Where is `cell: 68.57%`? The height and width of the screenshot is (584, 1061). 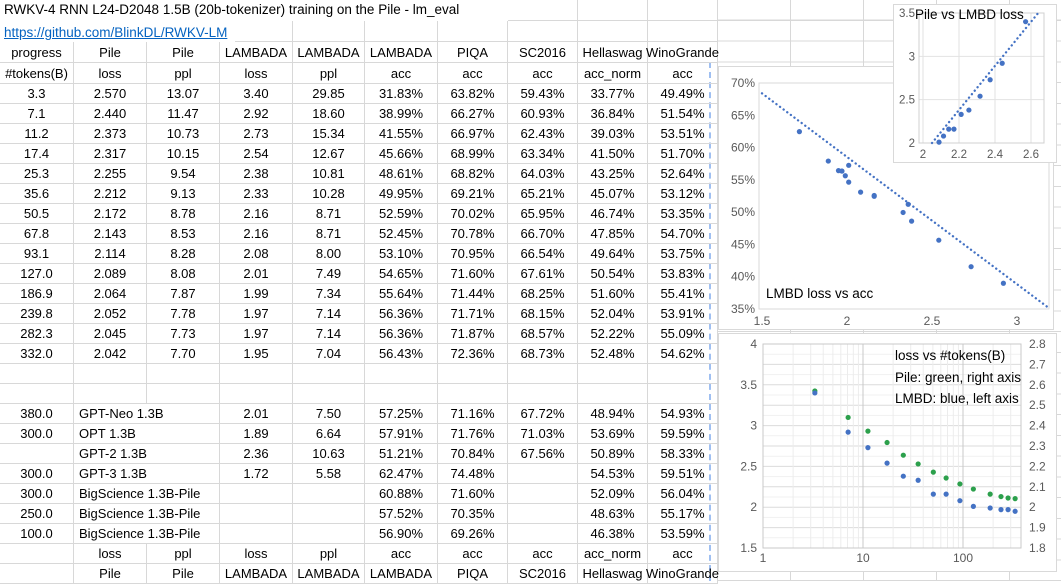 cell: 68.57% is located at coordinates (543, 334).